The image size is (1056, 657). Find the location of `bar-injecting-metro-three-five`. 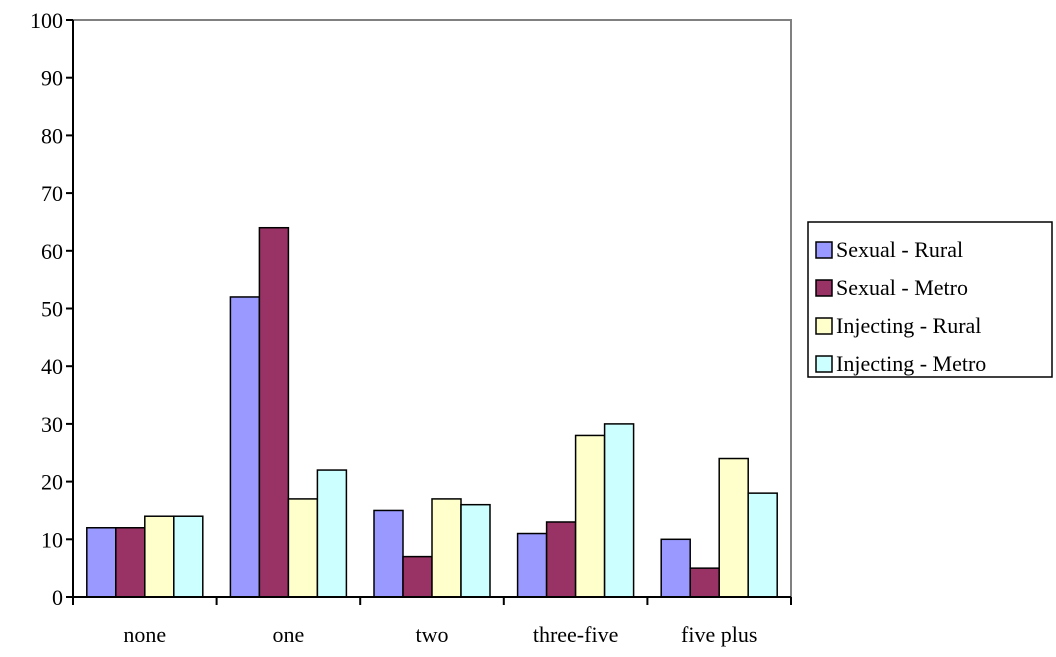

bar-injecting-metro-three-five is located at coordinates (619, 510).